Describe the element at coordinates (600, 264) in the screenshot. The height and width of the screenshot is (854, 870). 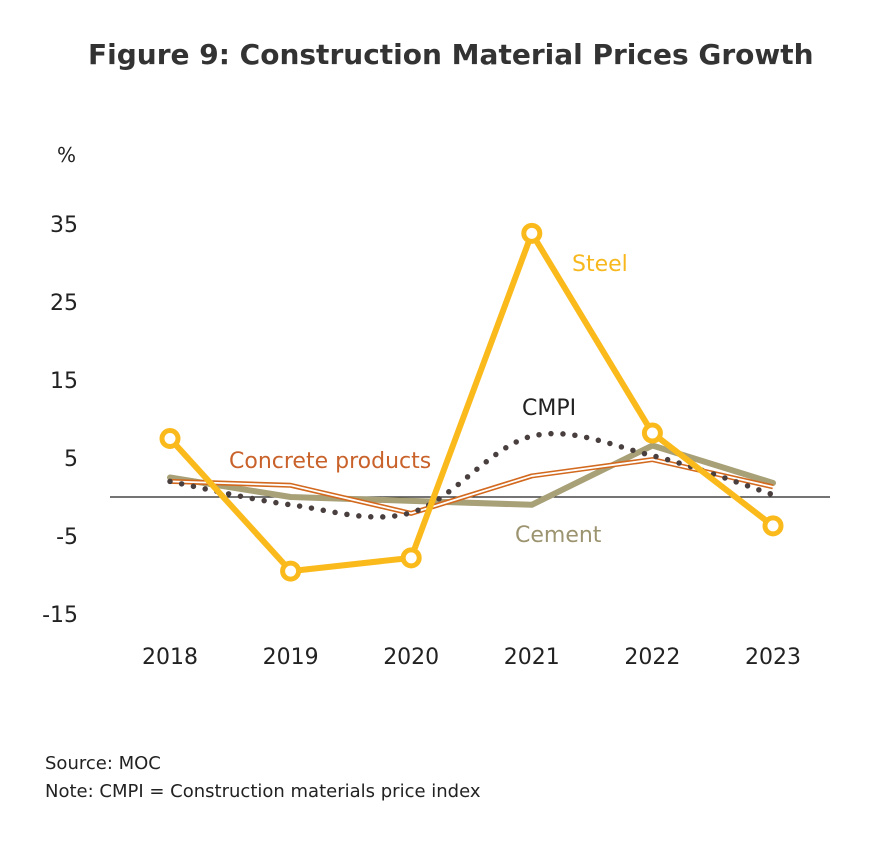
I see `series-label-steel: Steel` at that location.